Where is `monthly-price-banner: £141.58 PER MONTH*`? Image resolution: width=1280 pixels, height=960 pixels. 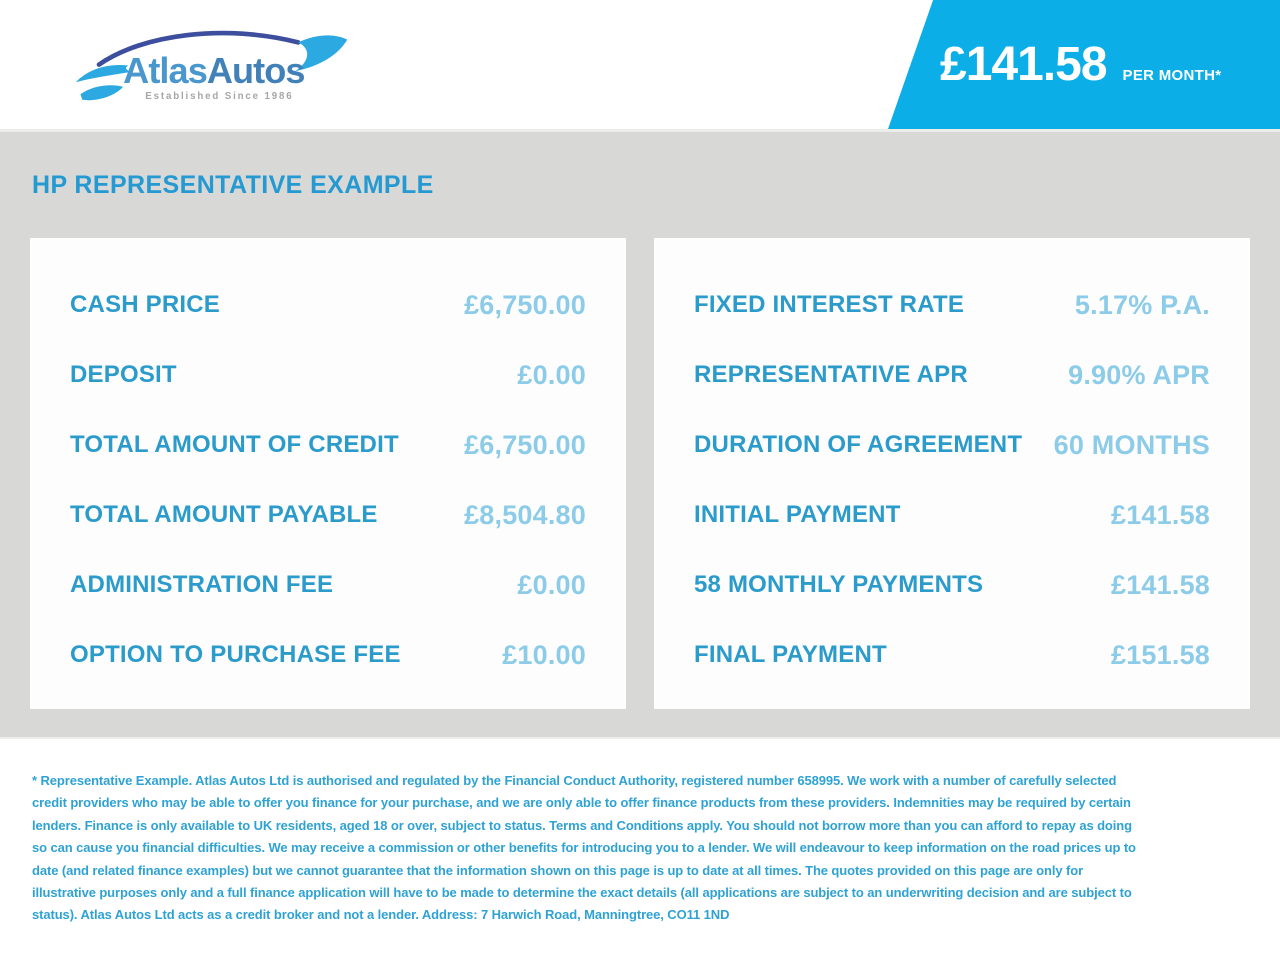
monthly-price-banner: £141.58 PER MONTH* is located at coordinates (1084, 64).